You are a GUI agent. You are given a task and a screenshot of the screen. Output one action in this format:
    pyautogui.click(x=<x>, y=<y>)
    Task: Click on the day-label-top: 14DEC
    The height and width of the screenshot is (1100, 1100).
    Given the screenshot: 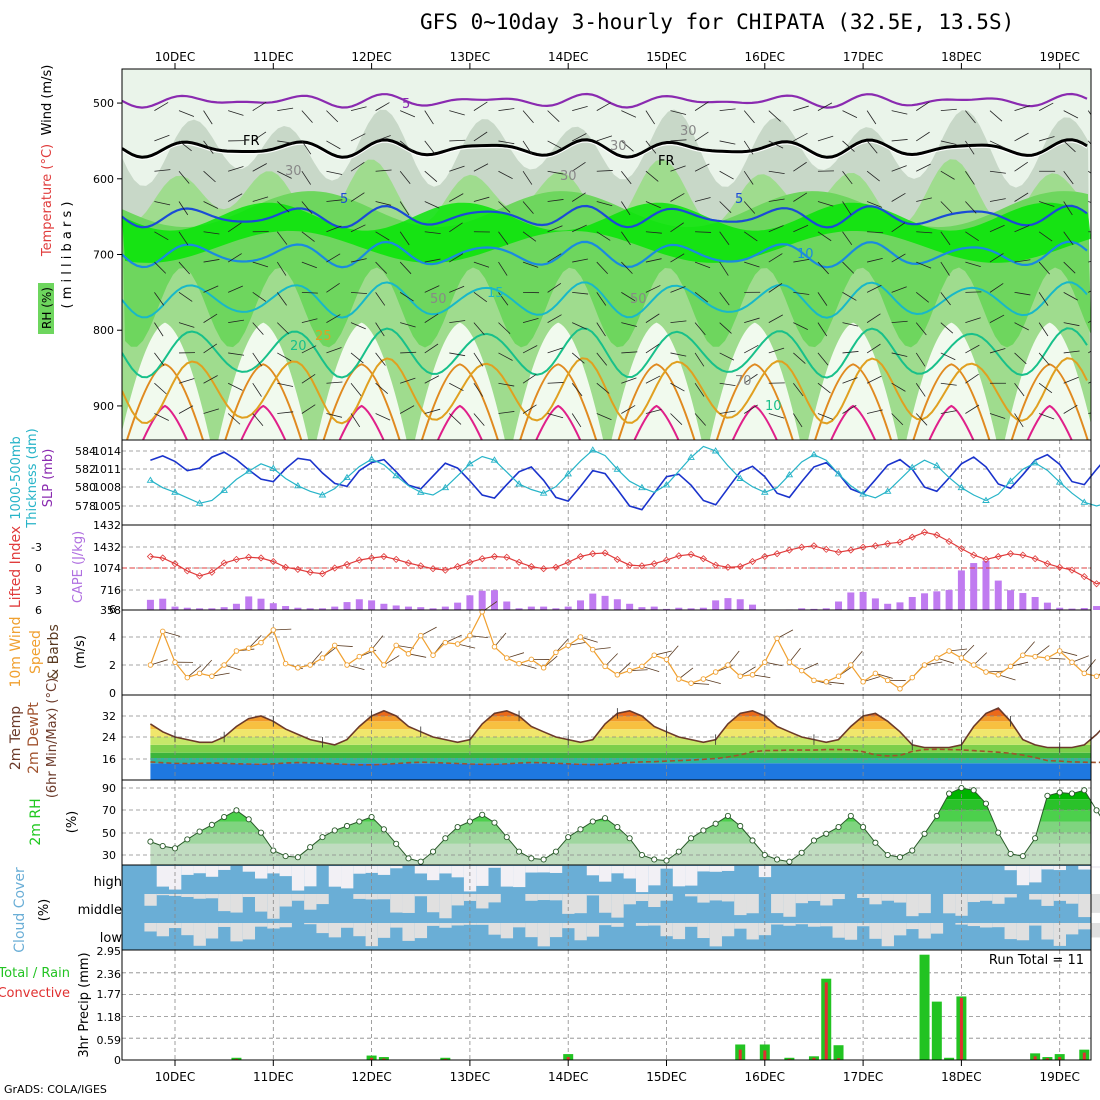 What is the action you would take?
    pyautogui.click(x=568, y=57)
    